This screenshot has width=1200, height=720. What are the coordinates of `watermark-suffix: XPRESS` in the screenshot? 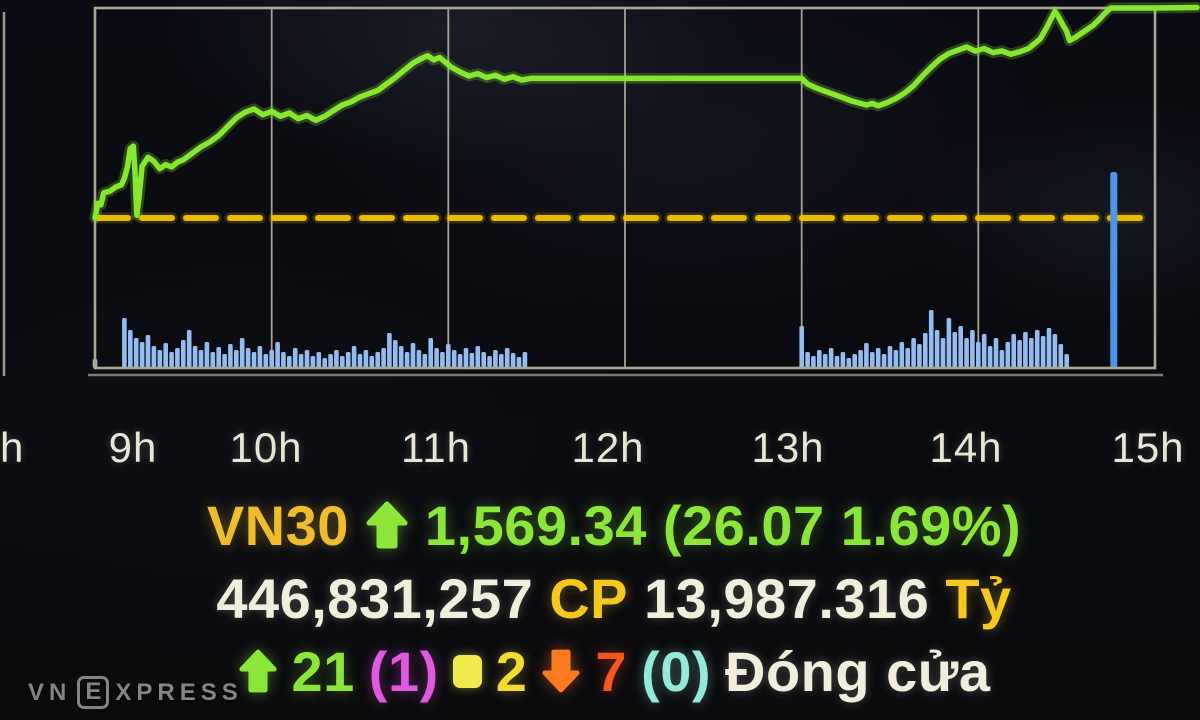 It's located at (179, 692).